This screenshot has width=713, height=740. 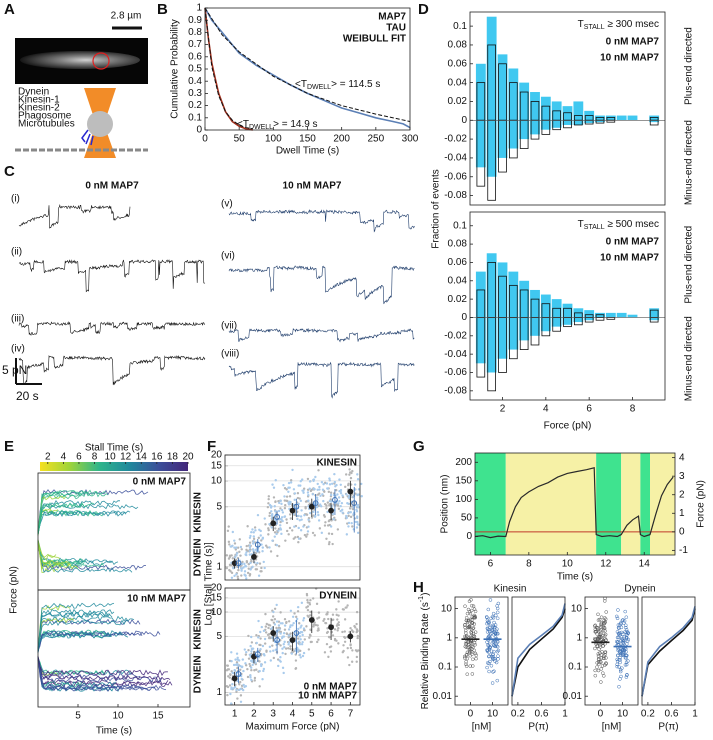 What do you see at coordinates (541, 714) in the screenshot?
I see `x-tick-label: 0.6` at bounding box center [541, 714].